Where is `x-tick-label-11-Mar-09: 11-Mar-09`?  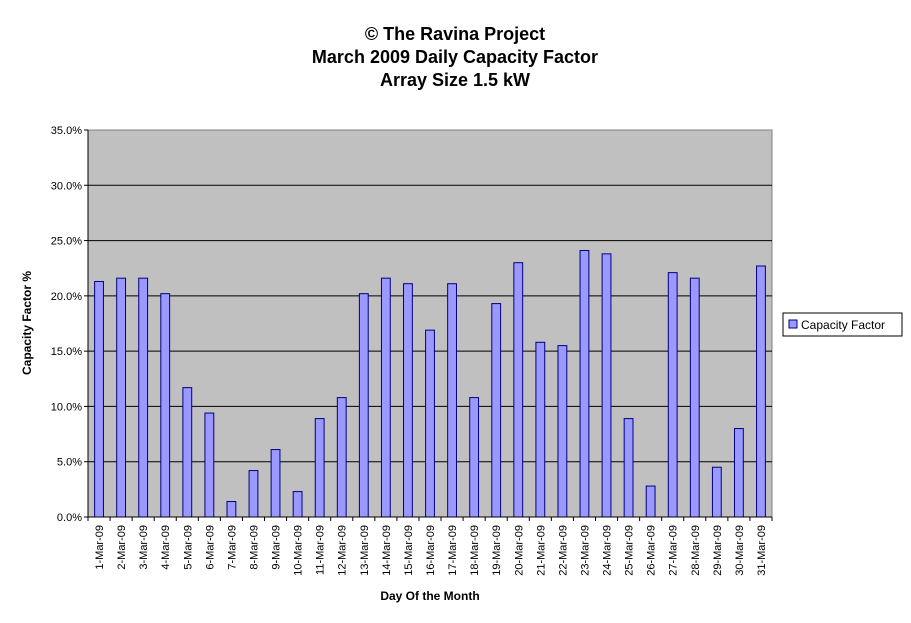 x-tick-label-11-Mar-09: 11-Mar-09 is located at coordinates (321, 550).